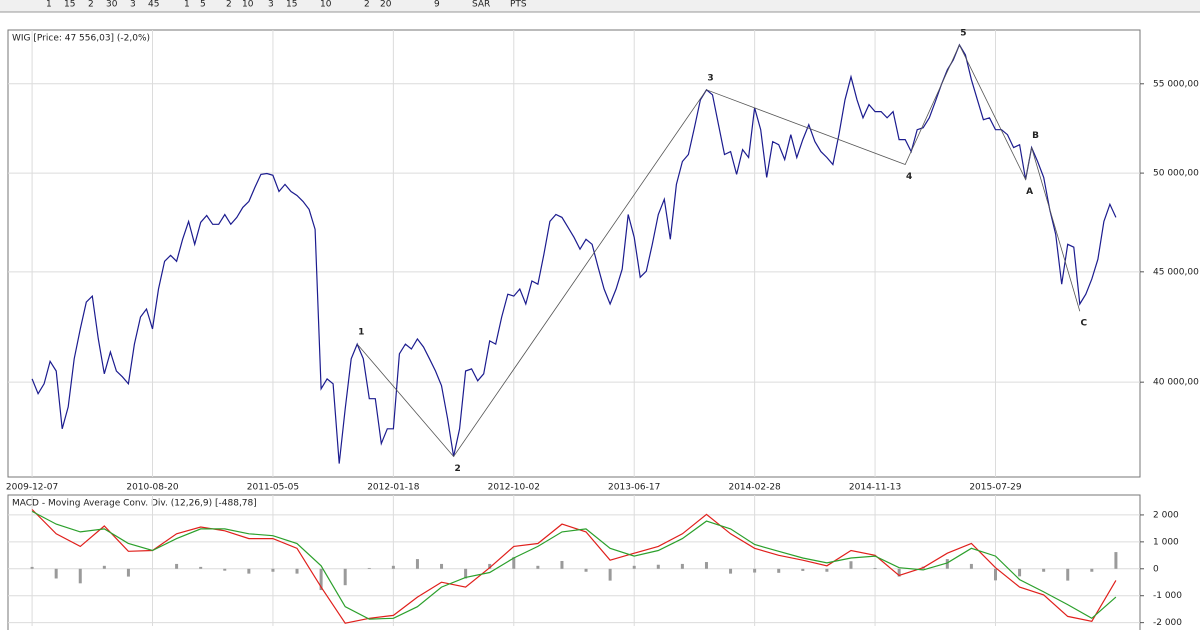  Describe the element at coordinates (875, 488) in the screenshot. I see `x-tick-label: 2014-11-13` at that location.